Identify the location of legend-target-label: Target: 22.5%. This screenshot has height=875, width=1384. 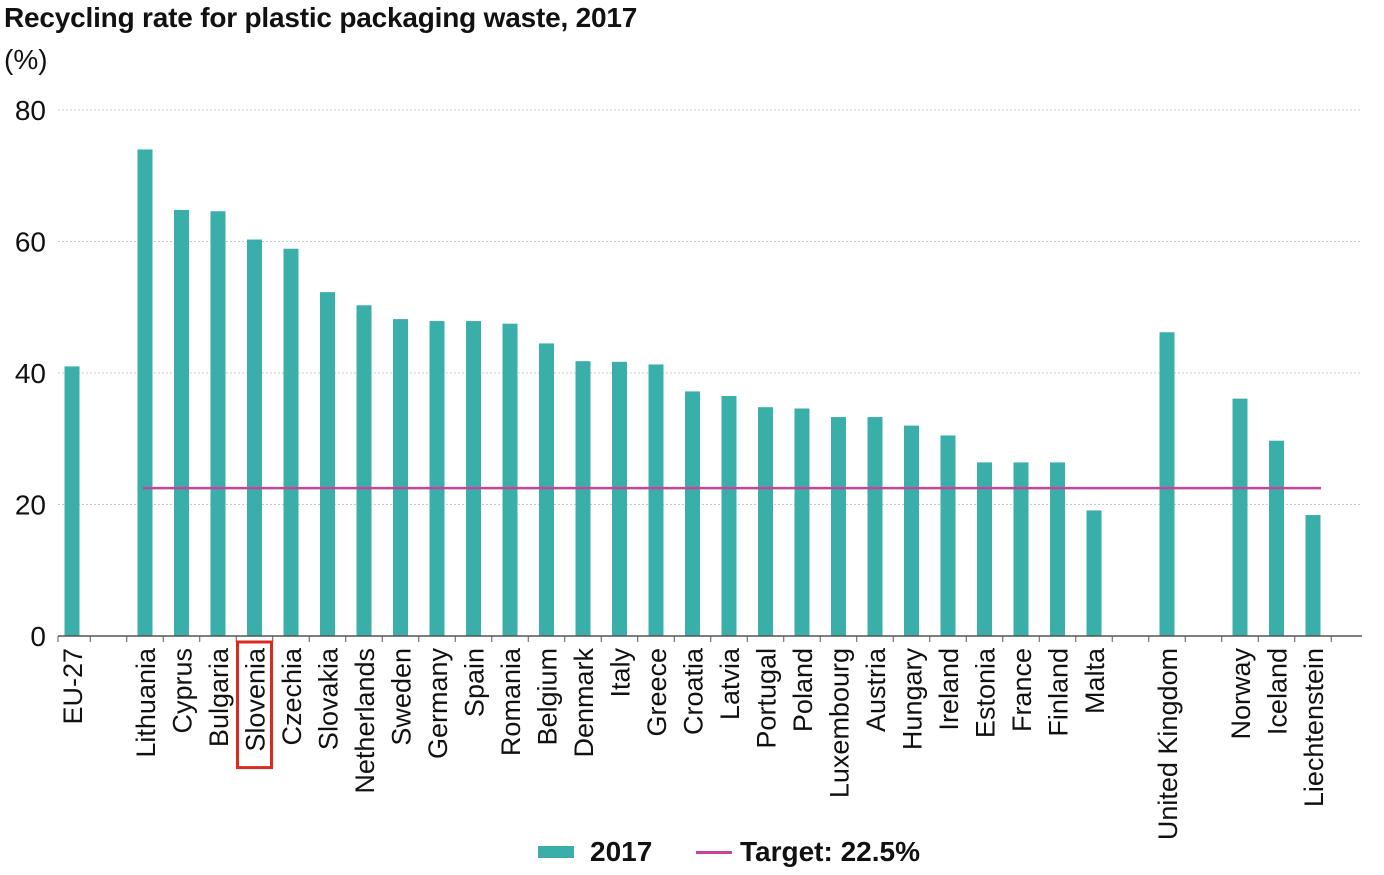
(830, 851).